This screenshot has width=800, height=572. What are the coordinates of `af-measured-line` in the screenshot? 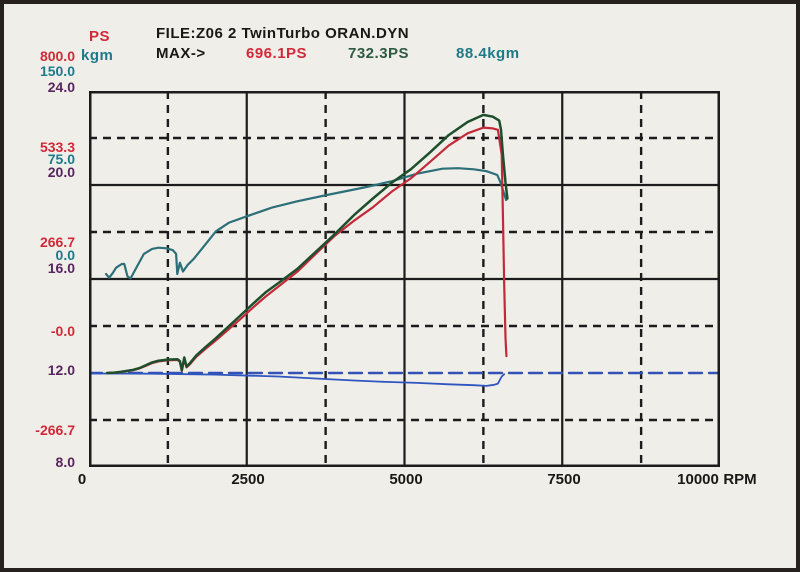 It's located at (298, 379).